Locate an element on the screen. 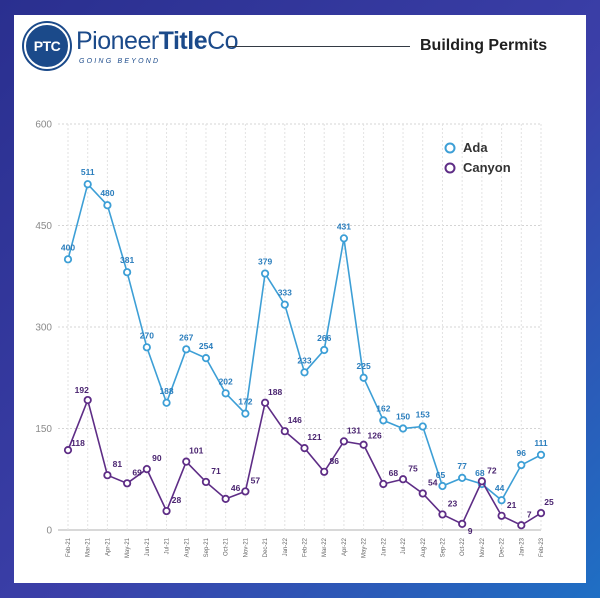 The width and height of the screenshot is (600, 598). data-label-canyon: 118 is located at coordinates (78, 443).